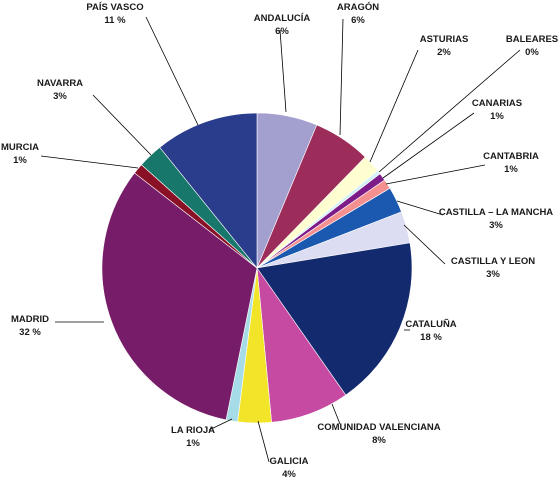 The height and width of the screenshot is (479, 558). I want to click on pie-slice-pais-vasco, so click(208, 190).